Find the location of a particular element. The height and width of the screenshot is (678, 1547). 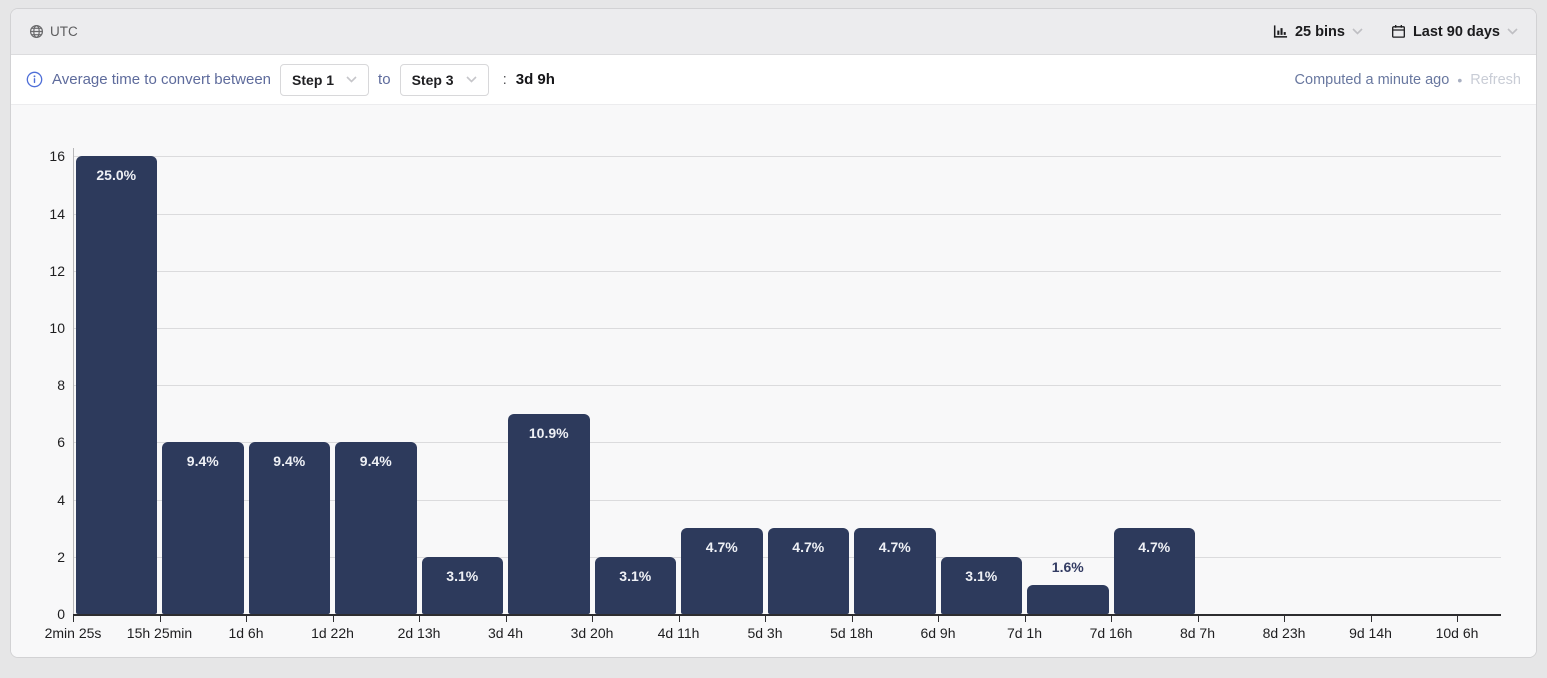

computed-status: Computed a minute ago is located at coordinates (1372, 79).